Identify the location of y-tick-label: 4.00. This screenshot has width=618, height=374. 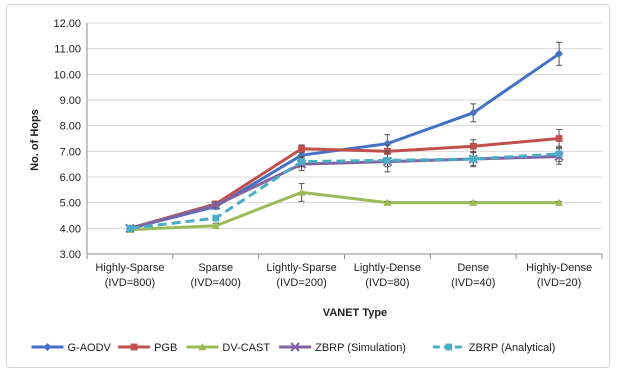
(70, 229).